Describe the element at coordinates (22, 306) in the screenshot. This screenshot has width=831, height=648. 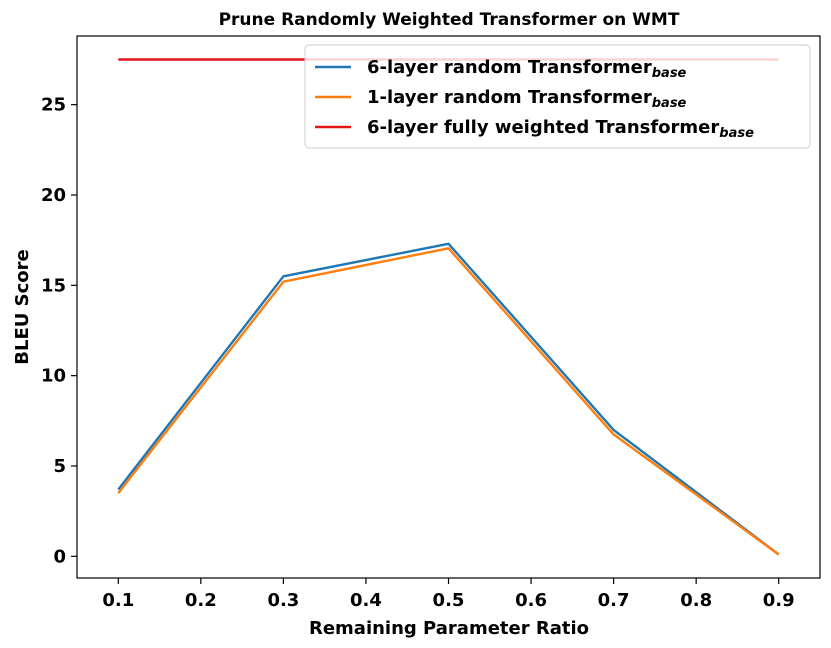
I see `y-axis-label: BLEU Score` at that location.